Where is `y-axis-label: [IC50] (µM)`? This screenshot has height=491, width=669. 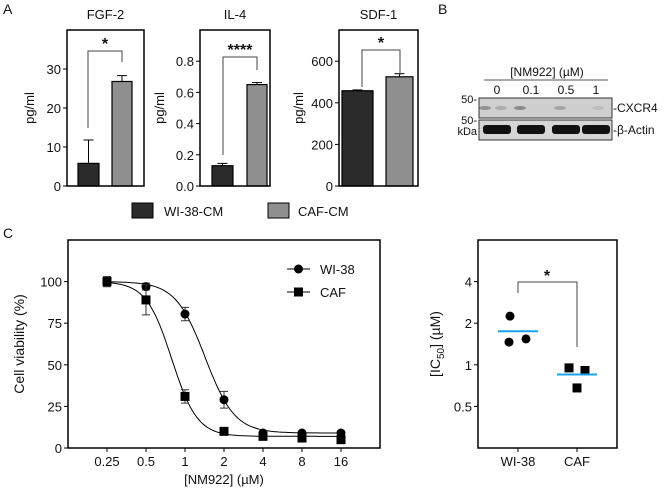 y-axis-label: [IC50] (µM) is located at coordinates (437, 344).